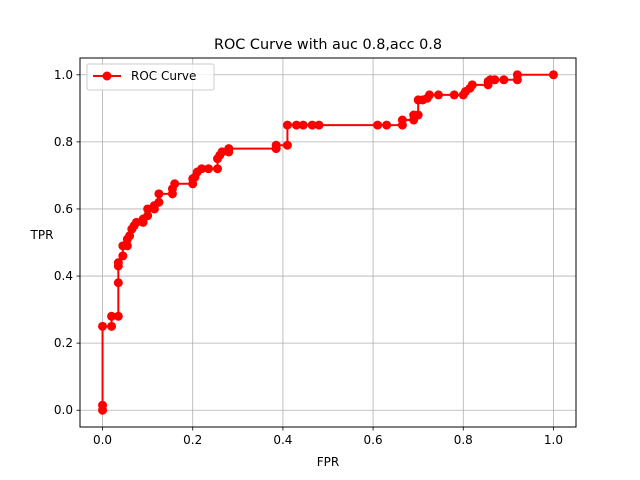 The width and height of the screenshot is (640, 480). What do you see at coordinates (102, 440) in the screenshot?
I see `x-tick-label: 0.0` at bounding box center [102, 440].